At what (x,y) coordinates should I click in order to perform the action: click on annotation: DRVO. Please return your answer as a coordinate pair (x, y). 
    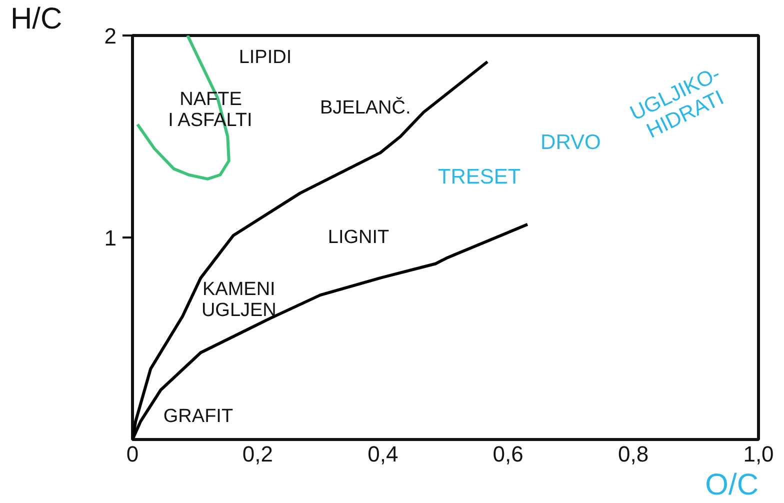
    Looking at the image, I should click on (570, 142).